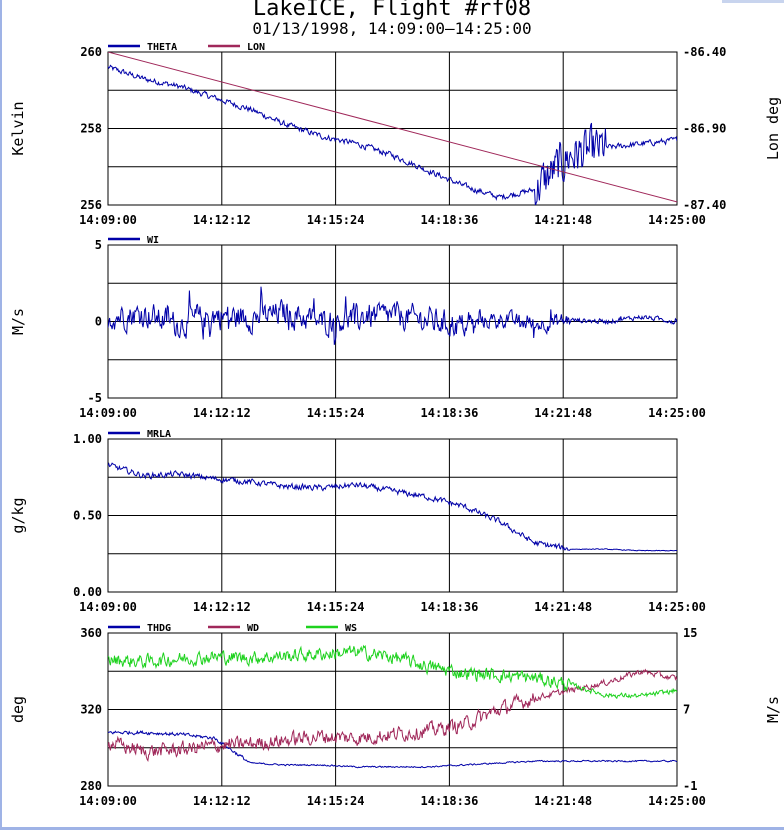 The height and width of the screenshot is (830, 784). I want to click on legend-label-thdg: THDG, so click(159, 628).